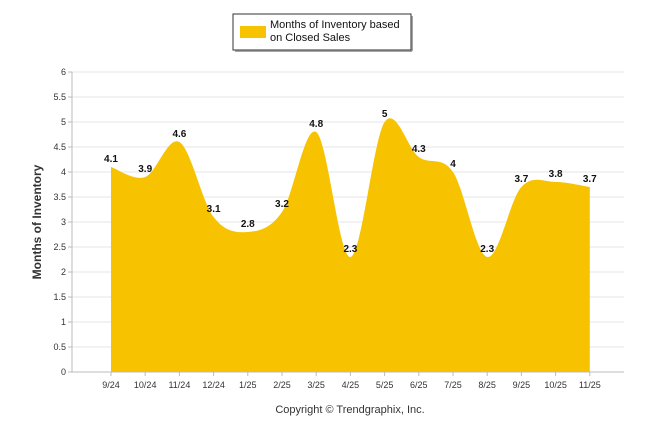  What do you see at coordinates (214, 209) in the screenshot?
I see `data-label: 3.1` at bounding box center [214, 209].